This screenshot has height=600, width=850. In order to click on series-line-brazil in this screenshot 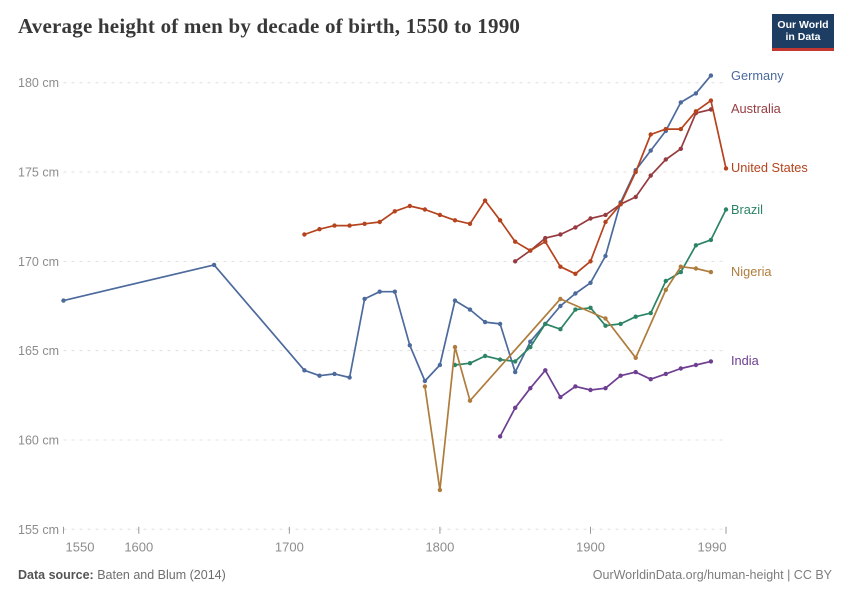, I will do `click(590, 287)`.